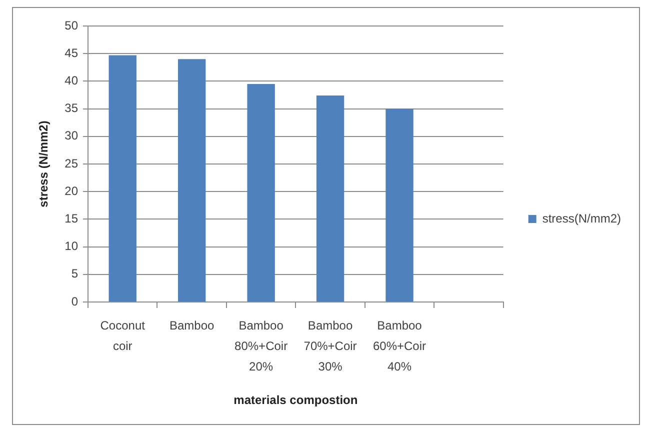 This screenshot has height=434, width=648. What do you see at coordinates (71, 191) in the screenshot?
I see `y-tick-label: 20` at bounding box center [71, 191].